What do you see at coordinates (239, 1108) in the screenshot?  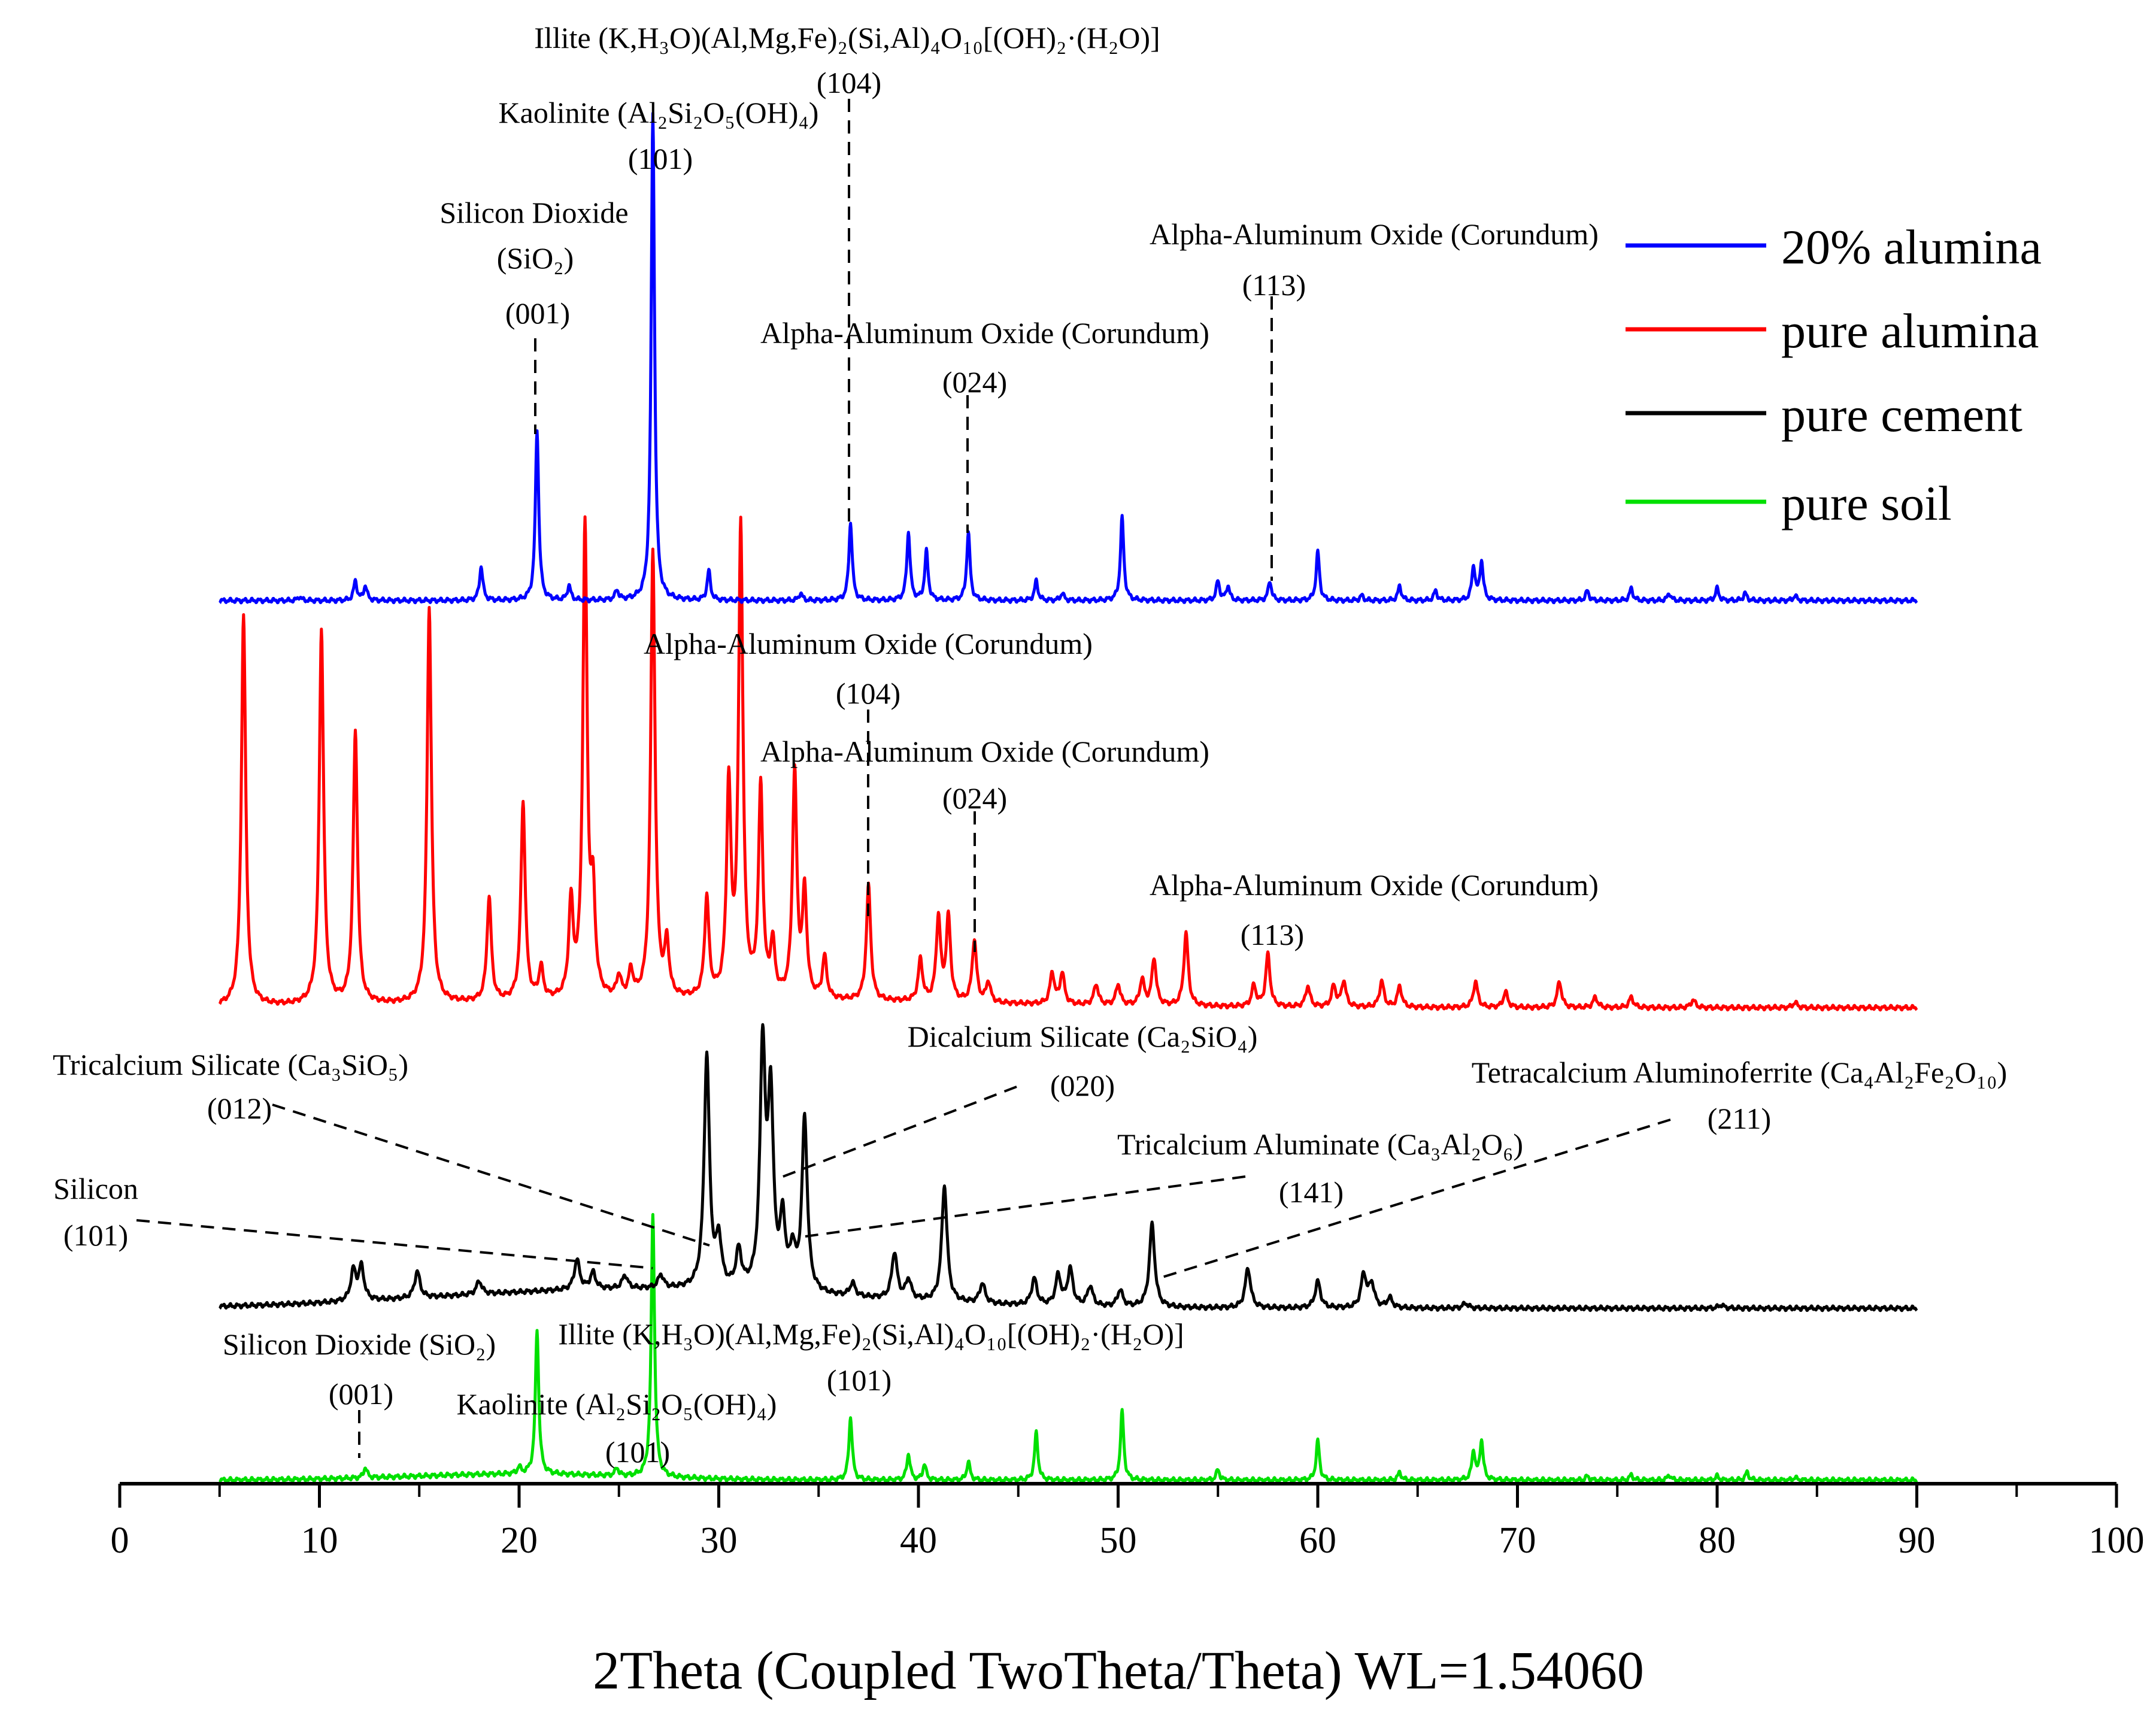 I see `label-black-c3s-hkl: (012)` at bounding box center [239, 1108].